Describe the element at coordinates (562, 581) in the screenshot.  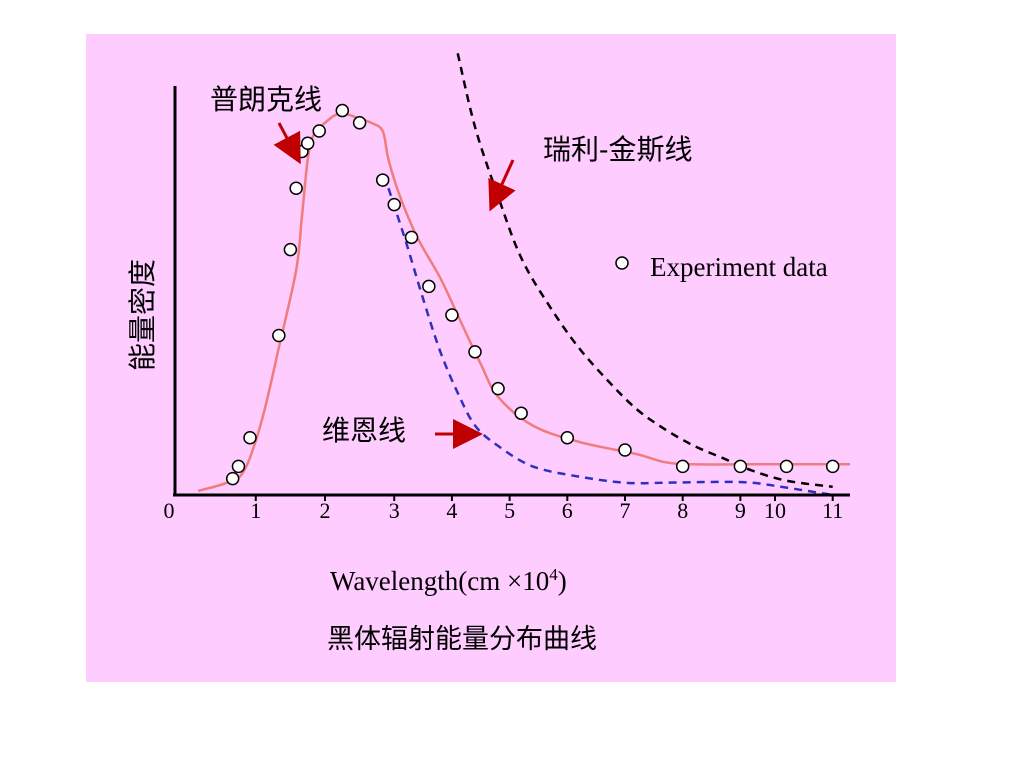
I see `x-axis-label-close: )` at that location.